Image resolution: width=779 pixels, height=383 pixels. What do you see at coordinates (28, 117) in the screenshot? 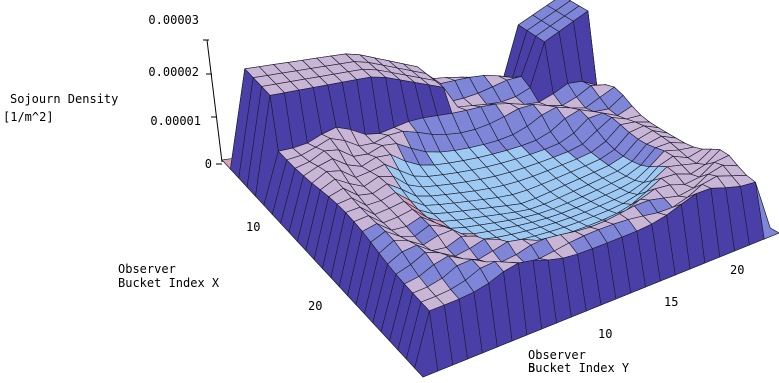
I see `z-axis-label-line2: [1/m^2]` at bounding box center [28, 117].